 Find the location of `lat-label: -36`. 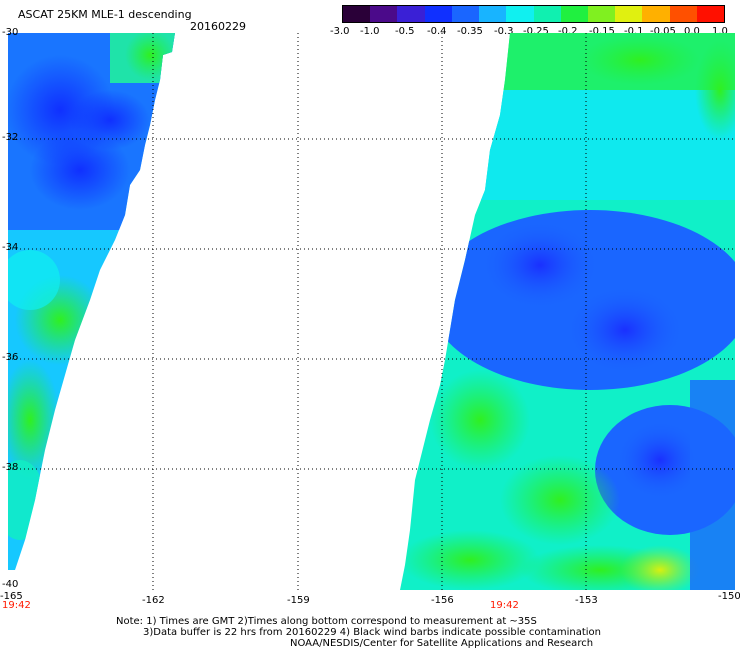

lat-label: -36 is located at coordinates (10, 357).